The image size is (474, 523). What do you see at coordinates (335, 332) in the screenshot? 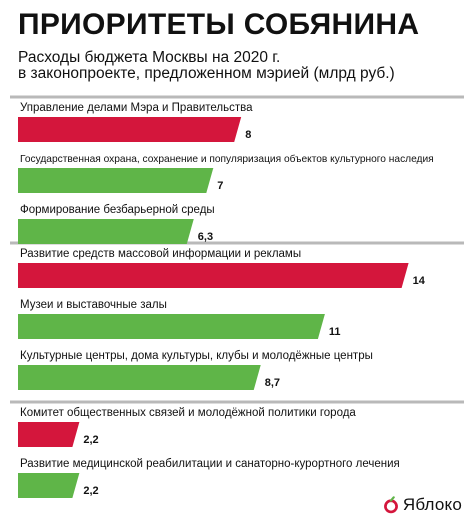
I see `bar-value-label: 11` at bounding box center [335, 332].